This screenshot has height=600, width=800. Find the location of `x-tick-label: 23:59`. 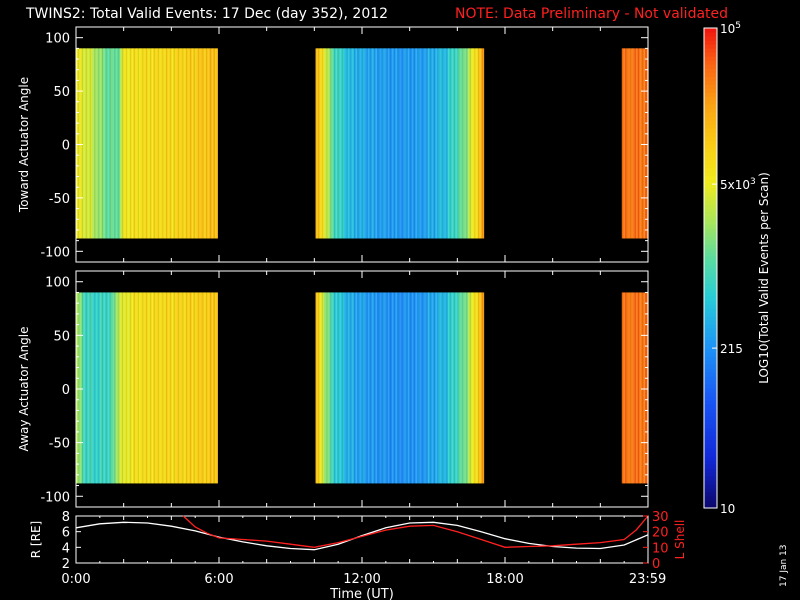

x-tick-label: 23:59 is located at coordinates (647, 579).